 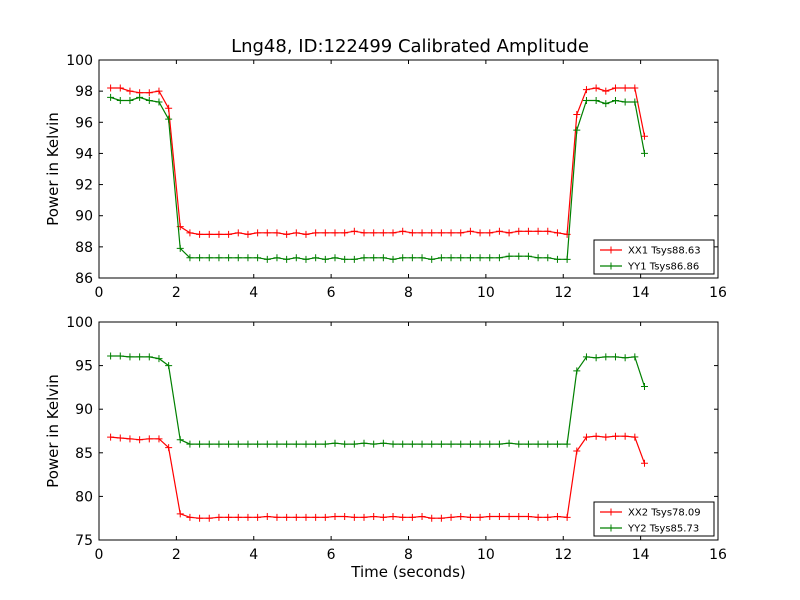 What do you see at coordinates (253, 555) in the screenshot?
I see `x-tick-label: 4` at bounding box center [253, 555].